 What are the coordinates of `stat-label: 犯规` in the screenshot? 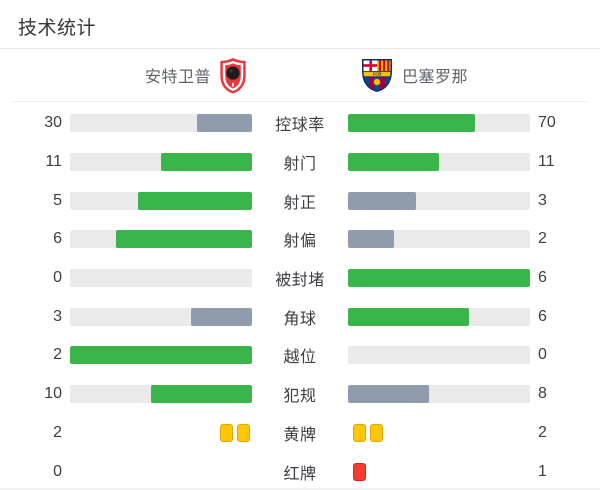 It's located at (300, 397).